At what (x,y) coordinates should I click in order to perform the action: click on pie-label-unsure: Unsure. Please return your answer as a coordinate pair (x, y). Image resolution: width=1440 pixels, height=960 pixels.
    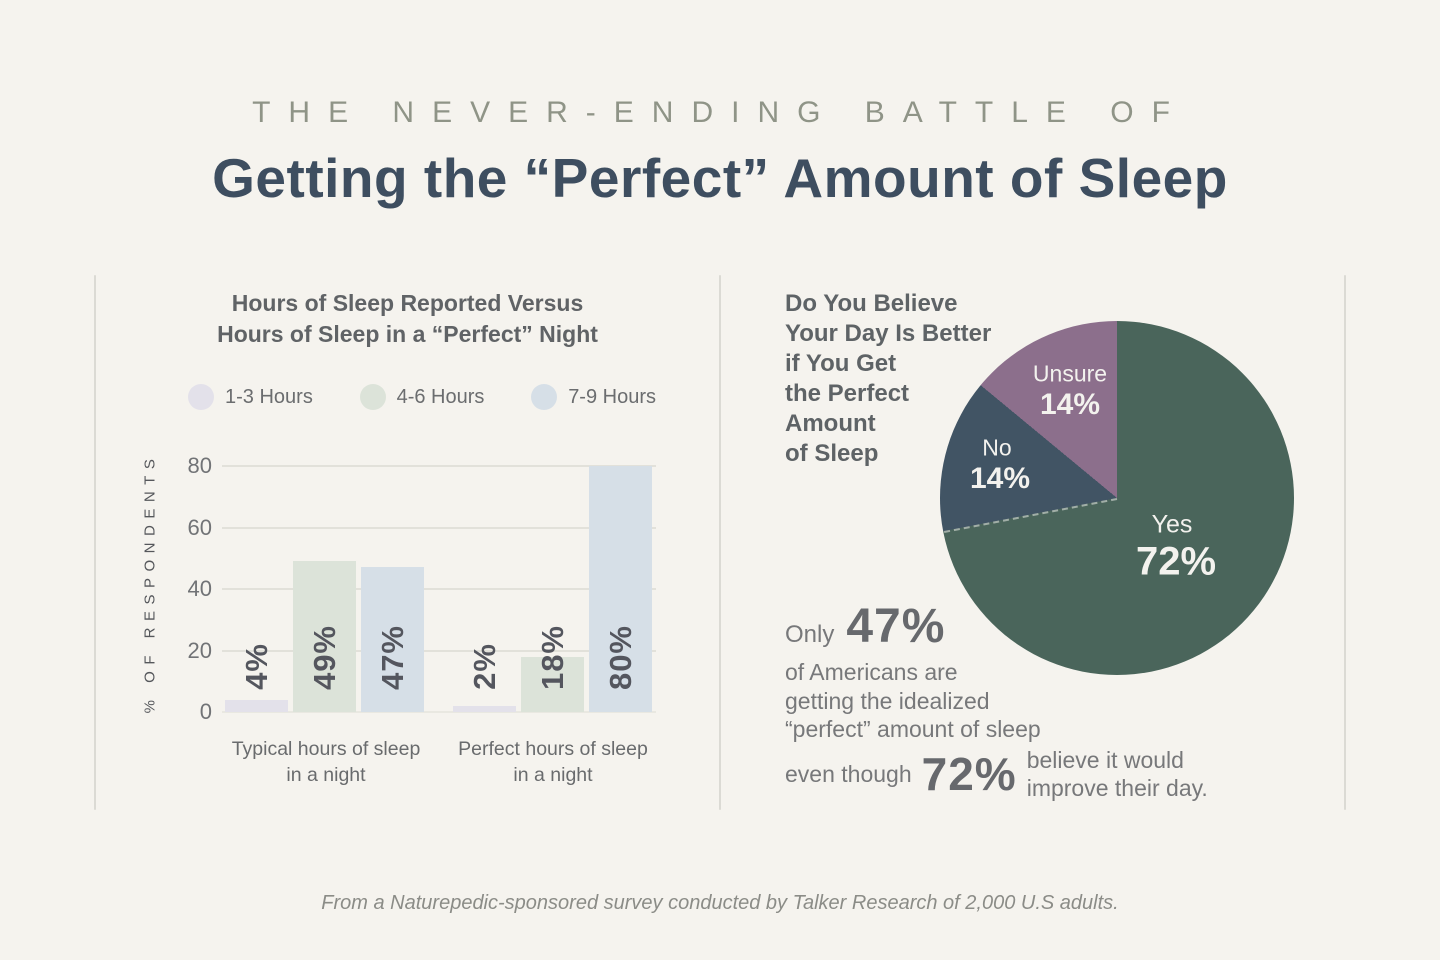
    Looking at the image, I should click on (1070, 373).